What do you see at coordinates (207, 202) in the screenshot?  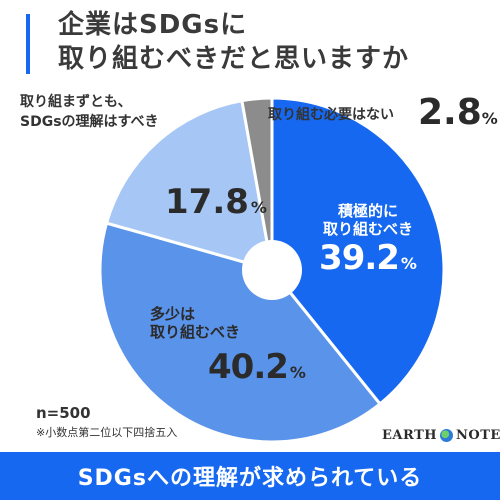 I see `slice-value-slightly: 17.8` at bounding box center [207, 202].